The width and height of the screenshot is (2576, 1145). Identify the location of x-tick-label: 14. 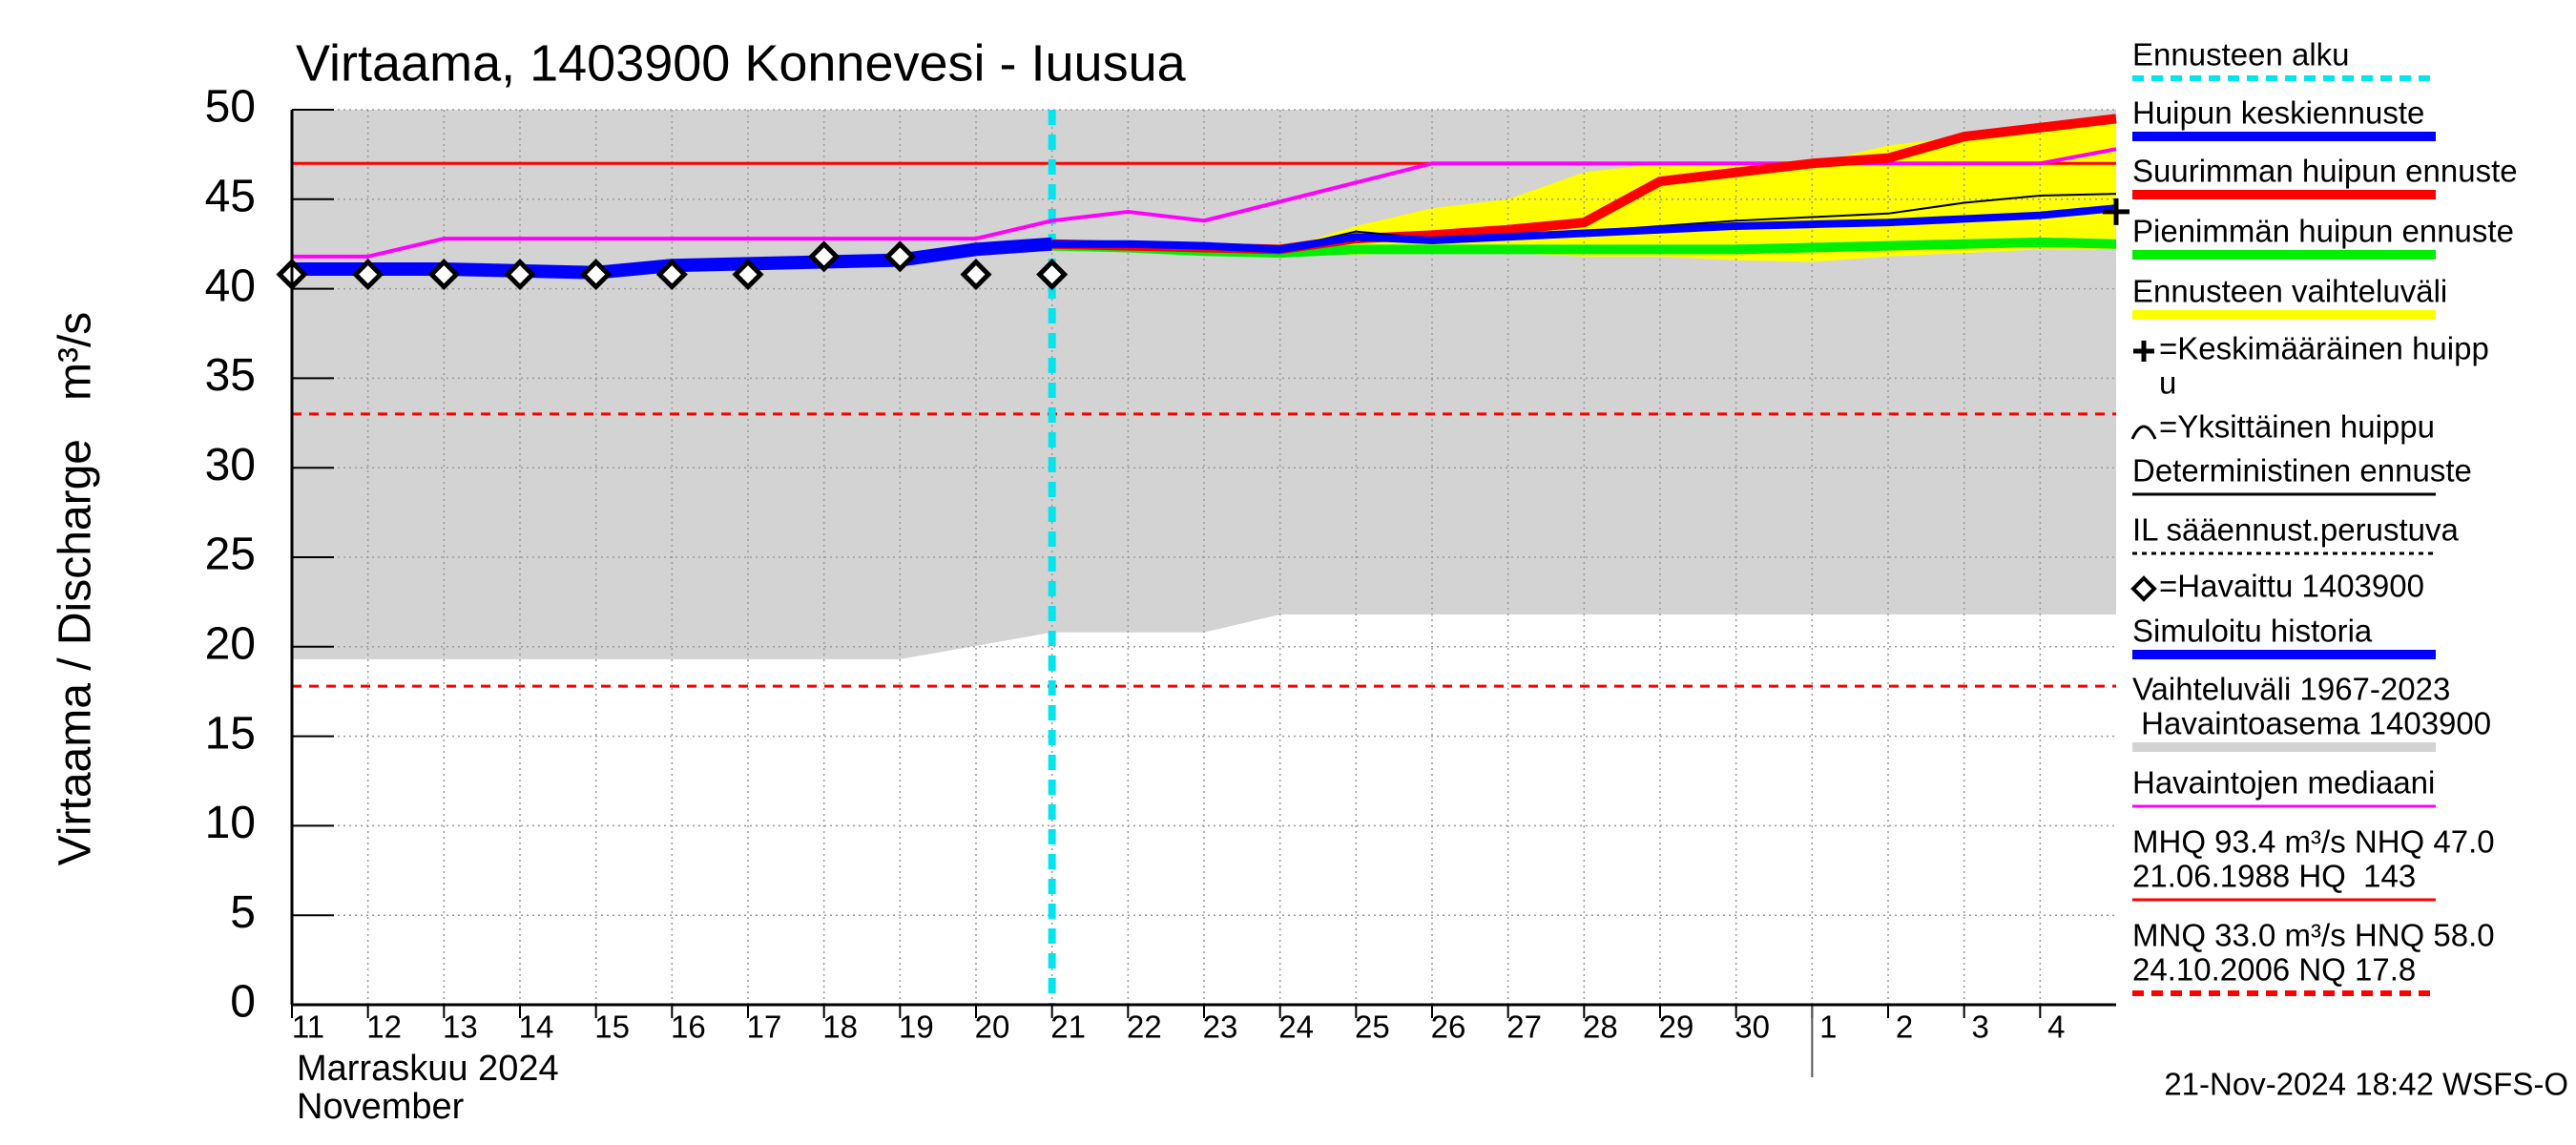
(536, 1027).